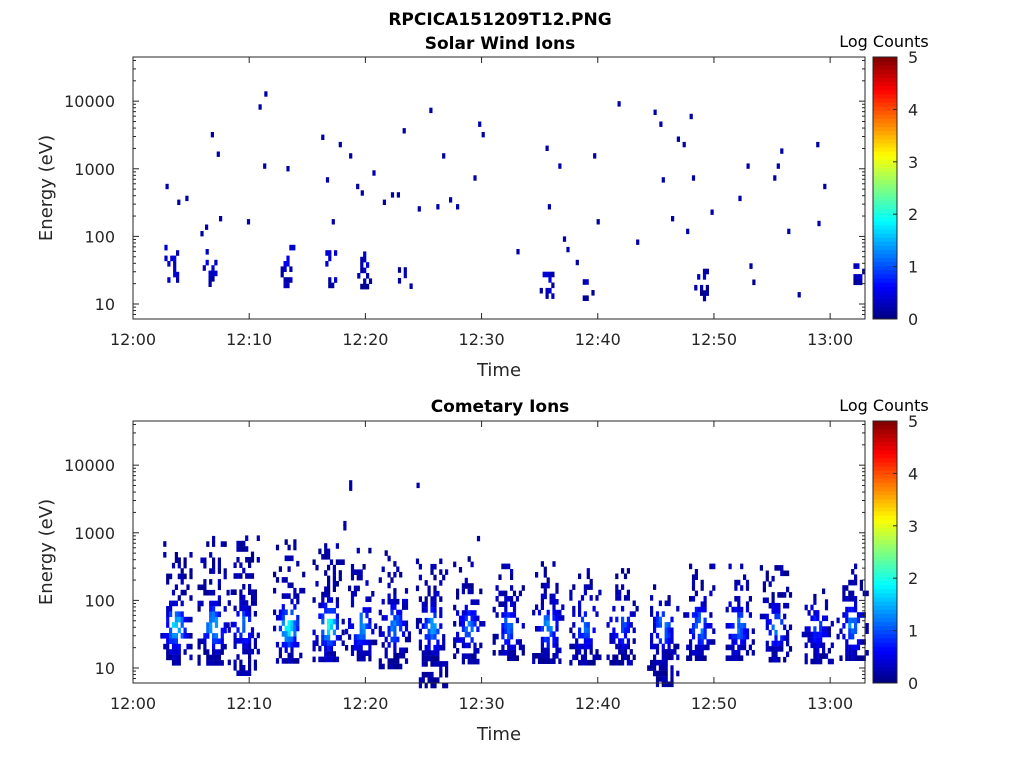 The image size is (1024, 772). I want to click on colorbar-tick-label: 2, so click(913, 214).